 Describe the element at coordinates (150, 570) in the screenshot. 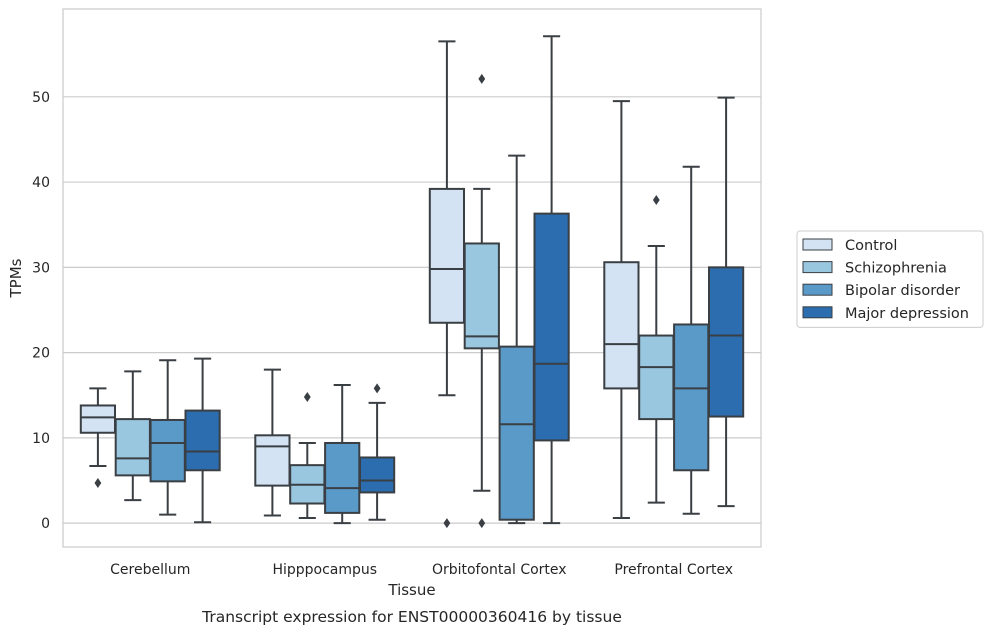

I see `x-tick-label: Cerebellum` at that location.